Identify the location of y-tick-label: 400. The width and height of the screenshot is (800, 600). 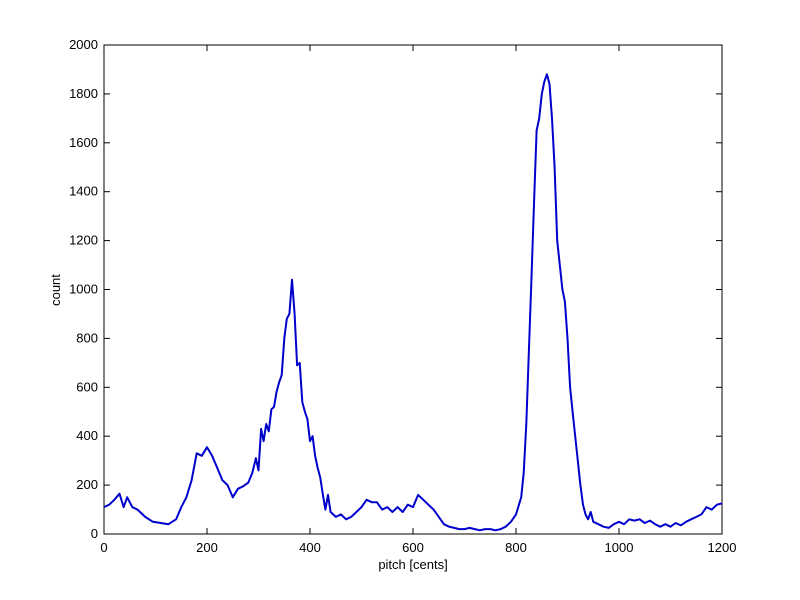
(87, 435).